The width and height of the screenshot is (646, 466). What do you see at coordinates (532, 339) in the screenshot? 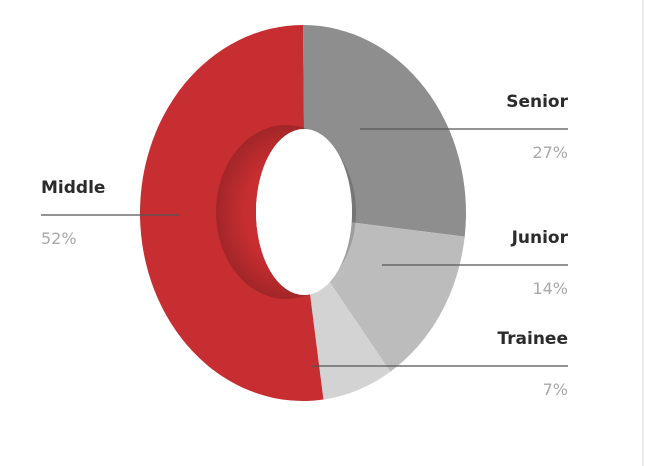
I see `category-label: Trainee` at bounding box center [532, 339].